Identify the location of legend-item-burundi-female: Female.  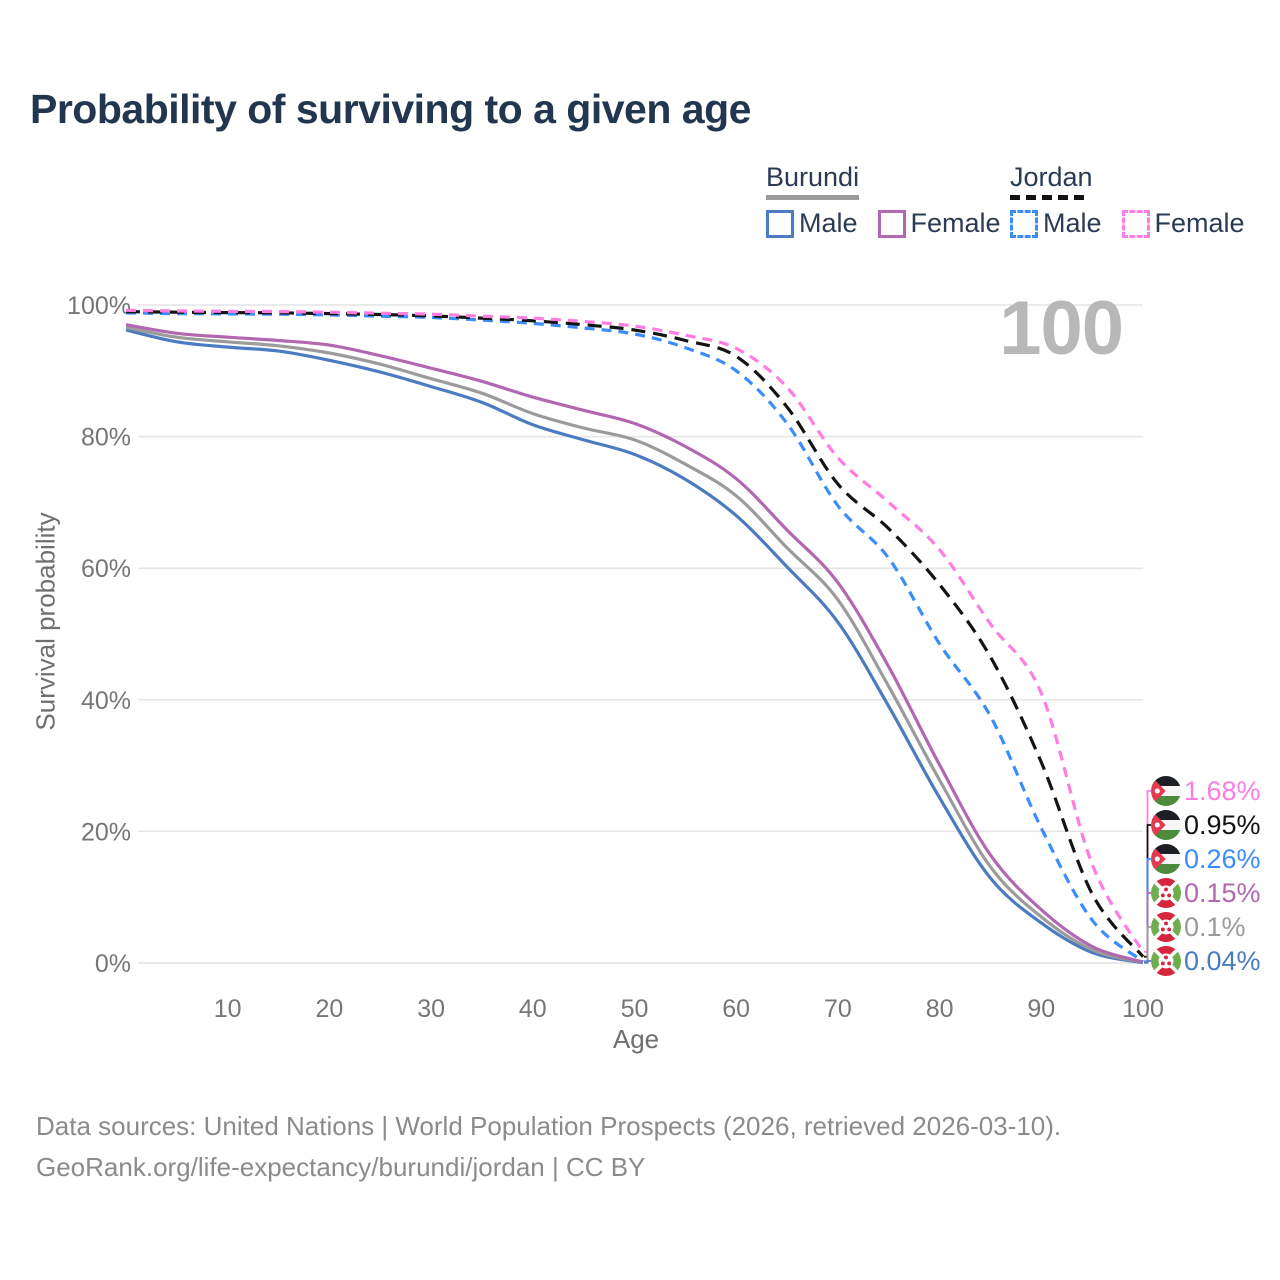
(939, 223).